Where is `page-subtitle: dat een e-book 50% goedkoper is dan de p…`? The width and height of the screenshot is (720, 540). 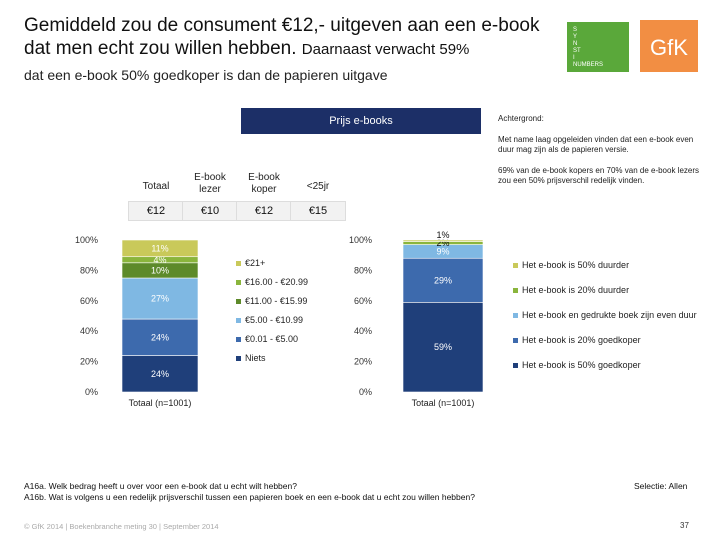
page-subtitle: dat een e-book 50% goedkoper is dan de p… is located at coordinates (206, 75).